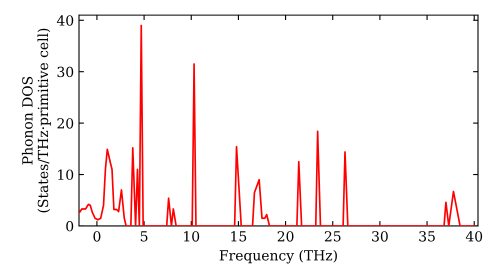 The image size is (500, 280). What do you see at coordinates (192, 236) in the screenshot?
I see `x-tick-label: 10` at bounding box center [192, 236].